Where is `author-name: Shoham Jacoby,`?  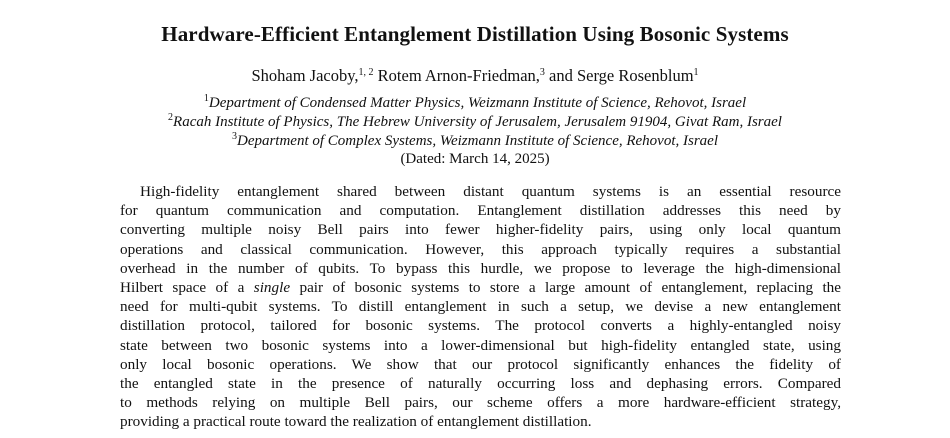
author-name: Shoham Jacoby, is located at coordinates (305, 75).